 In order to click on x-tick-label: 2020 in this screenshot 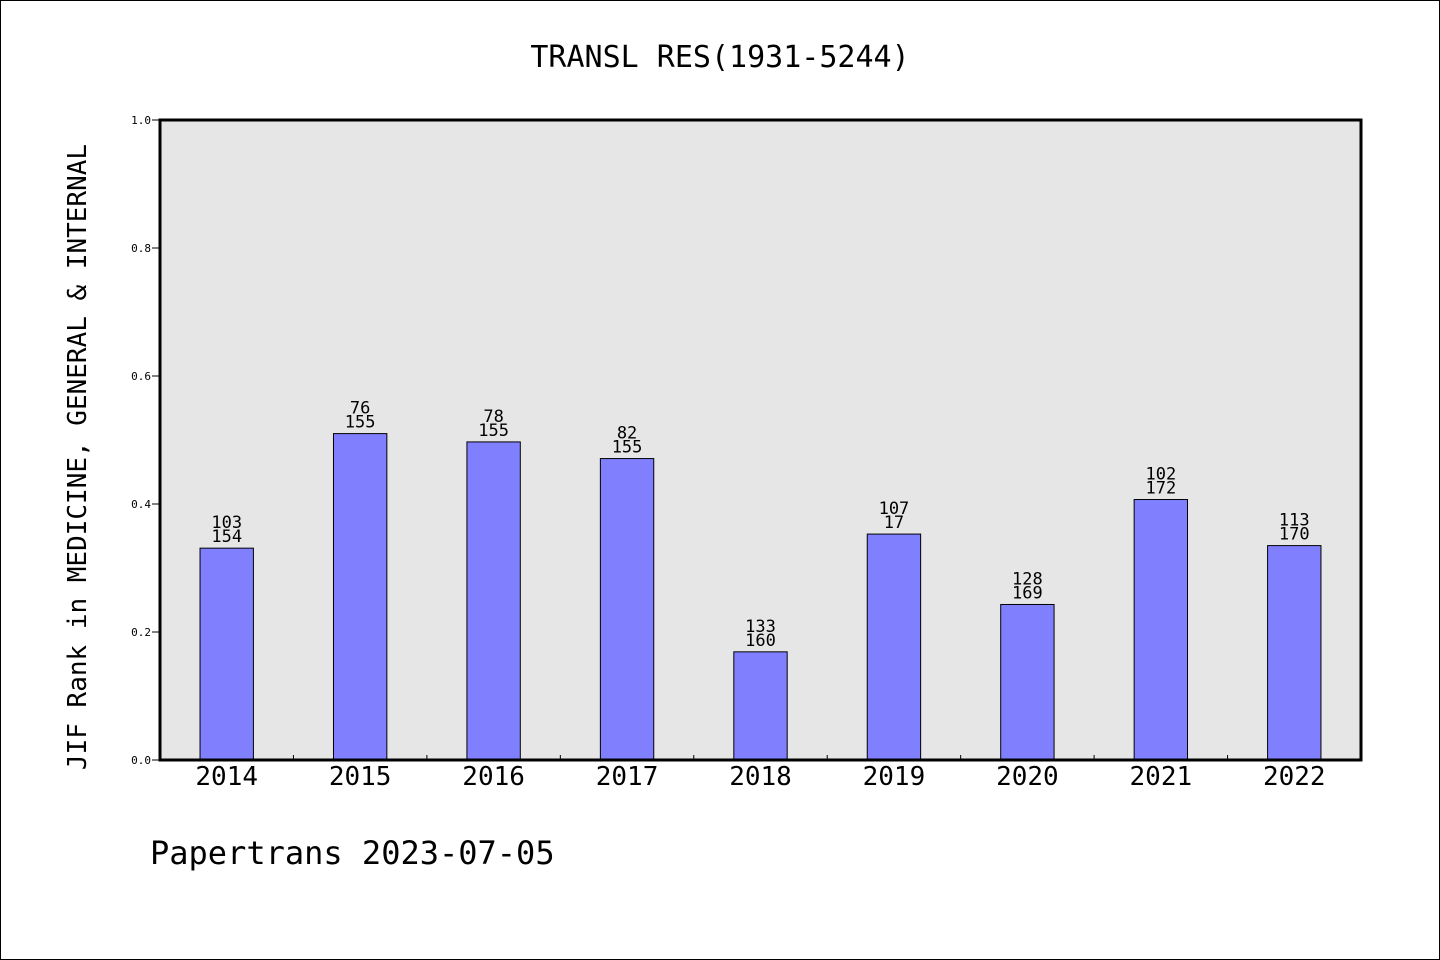, I will do `click(1027, 777)`.